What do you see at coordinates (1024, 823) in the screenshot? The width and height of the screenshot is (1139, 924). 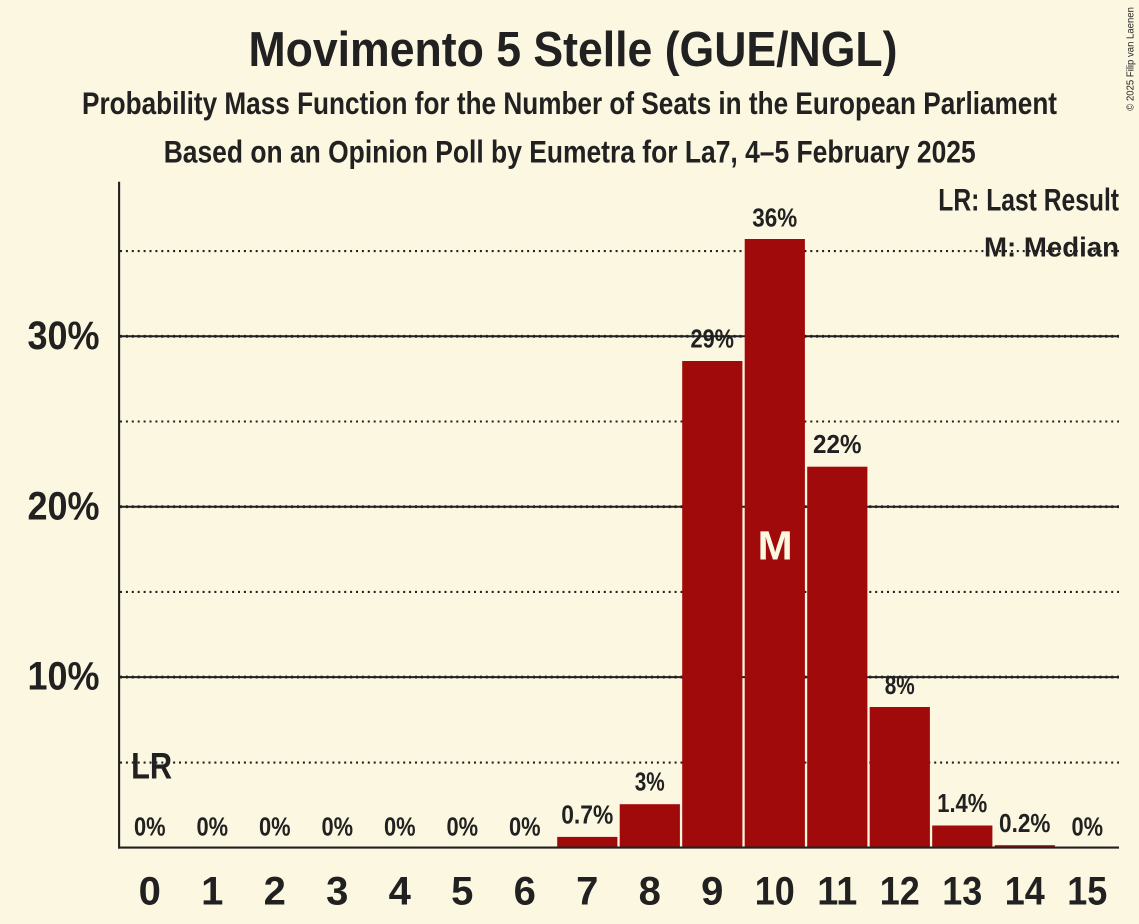 I see `svg-text: 0.2%` at bounding box center [1024, 823].